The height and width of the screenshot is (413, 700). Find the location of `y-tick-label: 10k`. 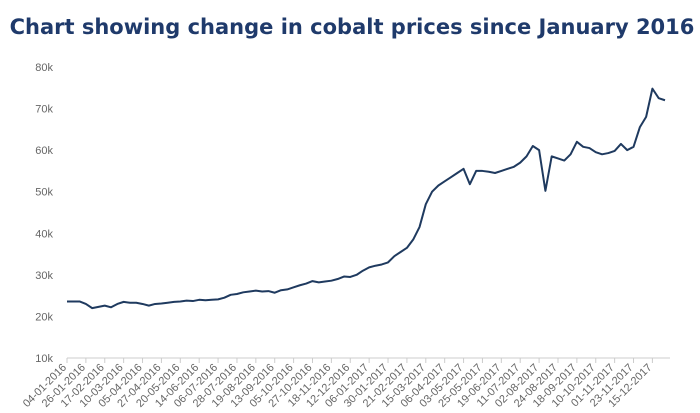

y-tick-label: 10k is located at coordinates (44, 359).